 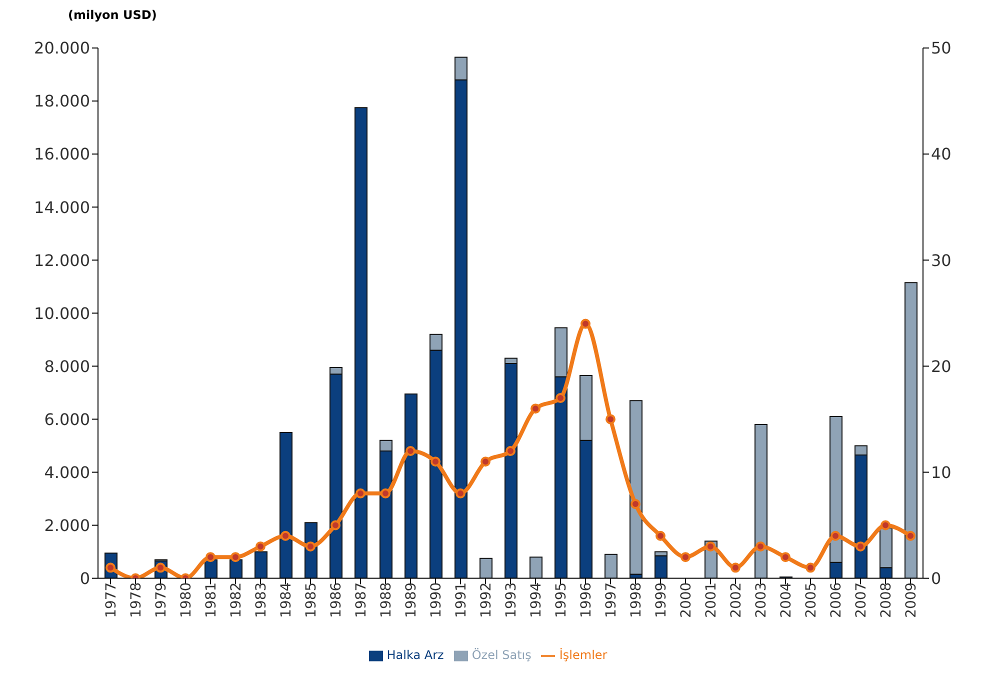 I want to click on y-tick-label: 8.000, so click(x=67, y=366).